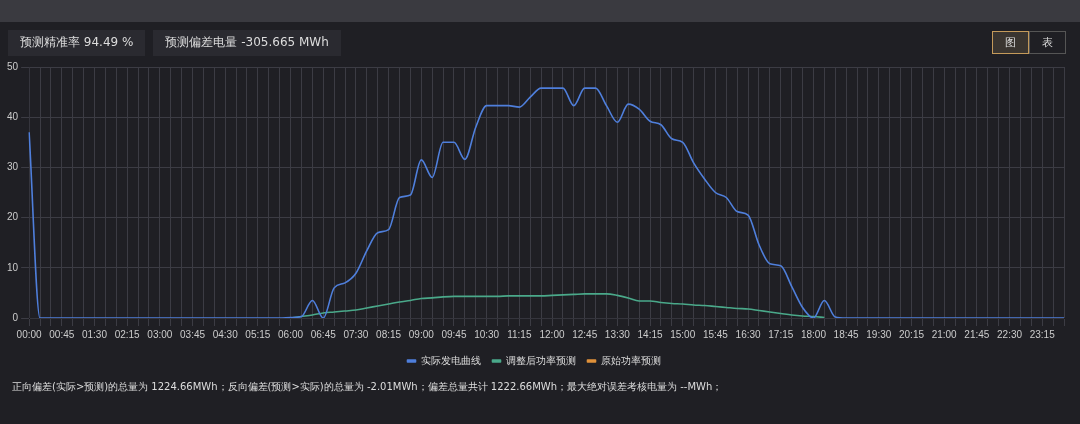 The width and height of the screenshot is (1080, 424). What do you see at coordinates (13, 217) in the screenshot?
I see `y-tick-label: 20` at bounding box center [13, 217].